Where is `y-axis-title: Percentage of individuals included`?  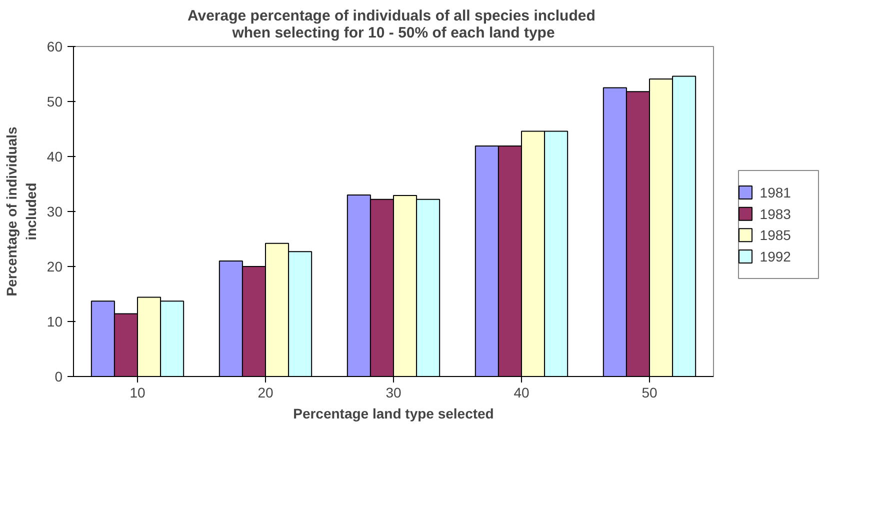 y-axis-title: Percentage of individuals included is located at coordinates (21, 211).